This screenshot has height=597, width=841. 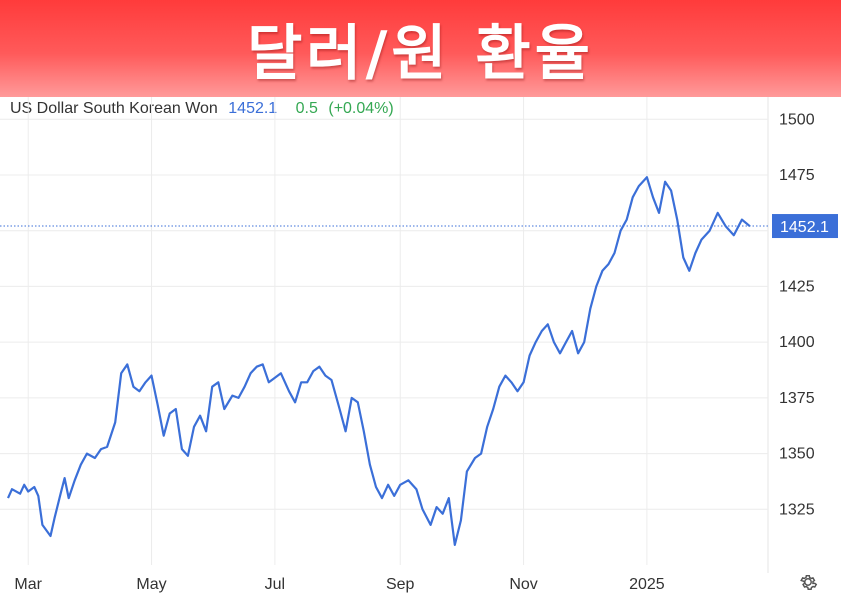 What do you see at coordinates (420, 54) in the screenshot?
I see `banner-title: 달러/원 환율` at bounding box center [420, 54].